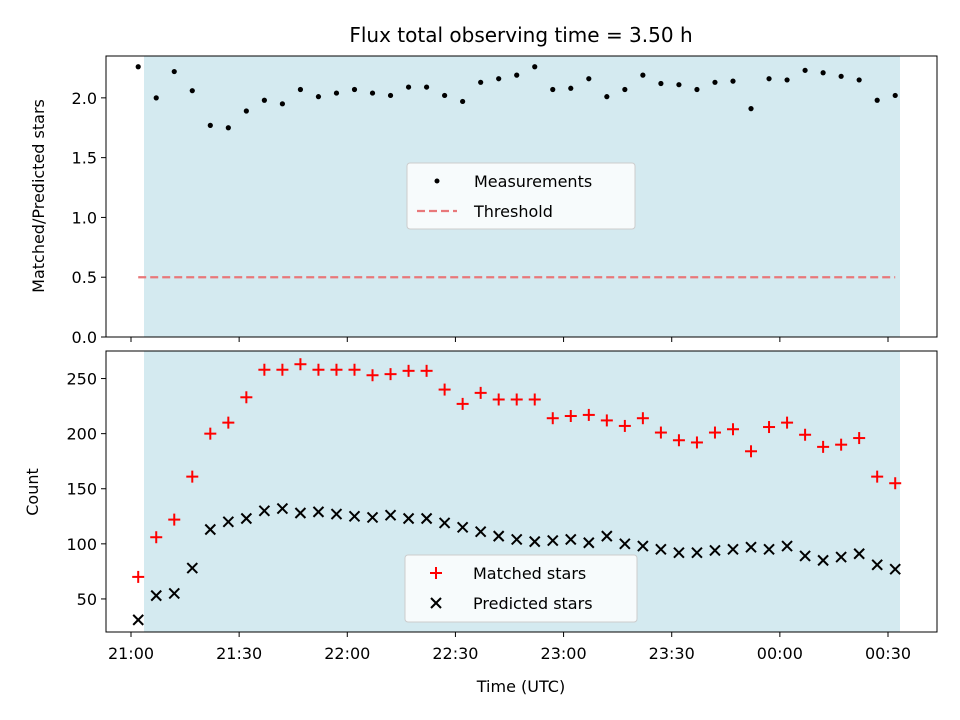 The width and height of the screenshot is (960, 720). Describe the element at coordinates (81, 489) in the screenshot. I see `y-tick-label: 150` at that location.